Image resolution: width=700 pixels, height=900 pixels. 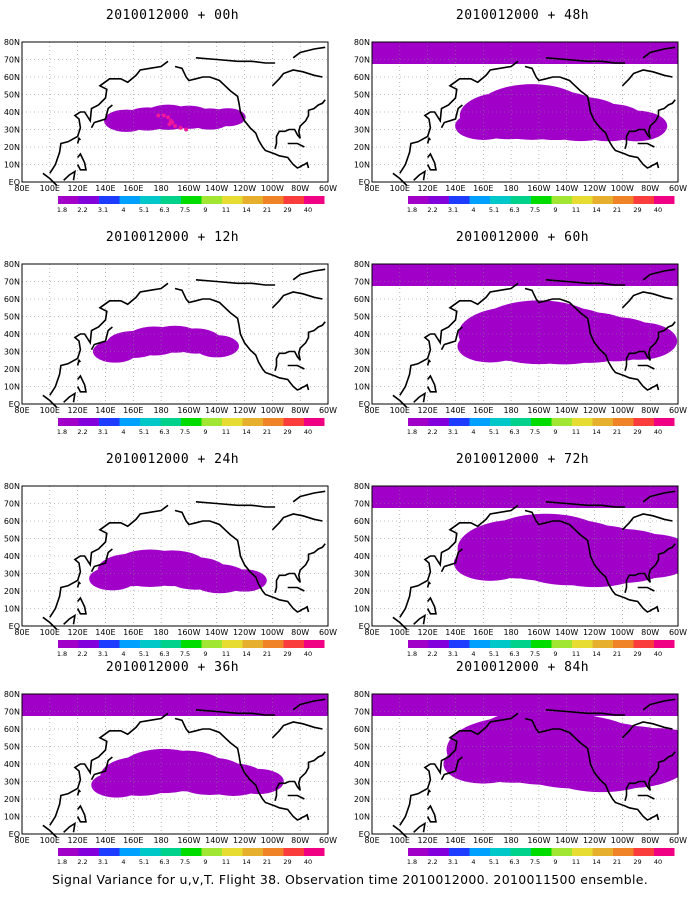 What do you see at coordinates (172, 459) in the screenshot?
I see `panel-title: 2010012000 + 24h` at bounding box center [172, 459].